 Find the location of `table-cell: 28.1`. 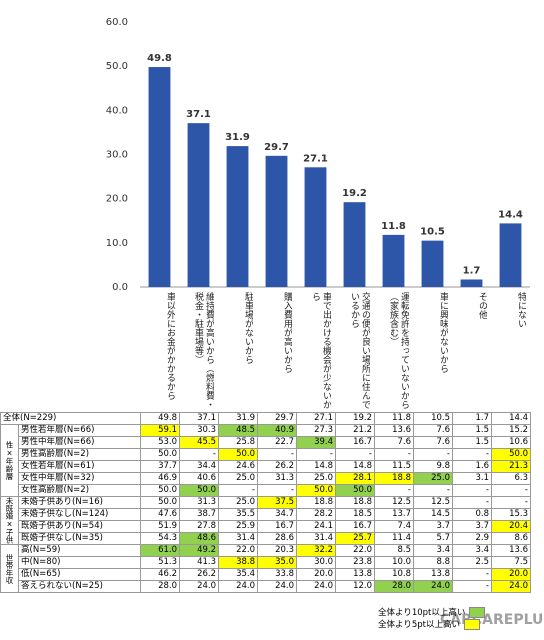

table-cell: 28.1 is located at coordinates (355, 478).